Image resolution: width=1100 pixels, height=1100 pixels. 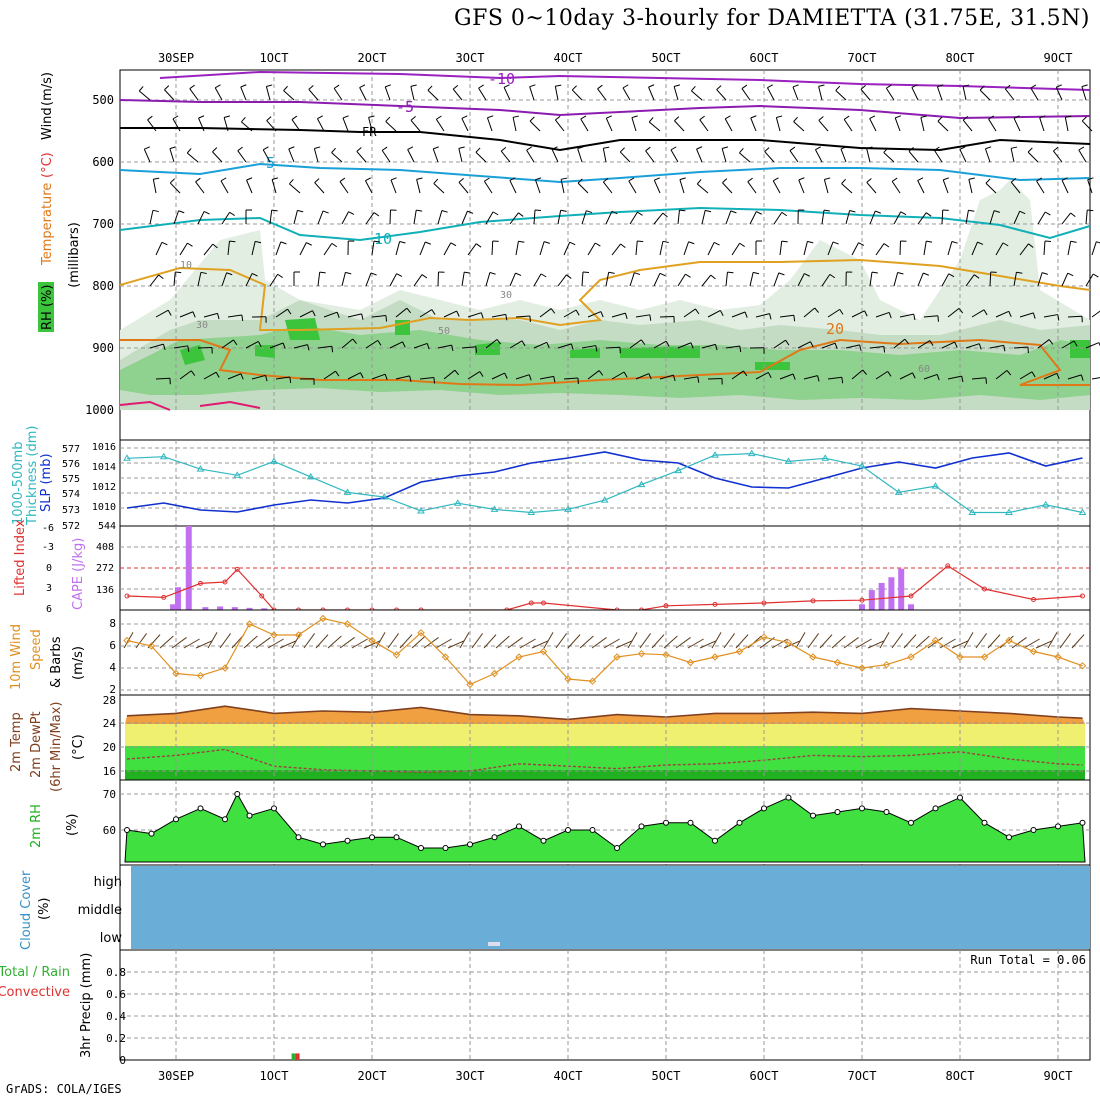 What do you see at coordinates (1058, 1076) in the screenshot?
I see `bottom-date-label: 9OCT` at bounding box center [1058, 1076].